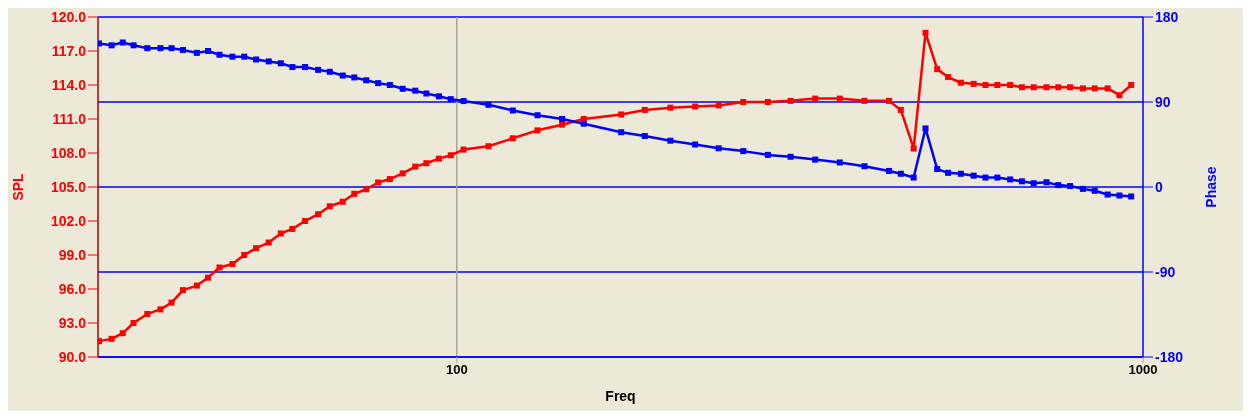 This screenshot has width=1251, height=419. I want to click on y-tick-label: 96.0, so click(72, 288).